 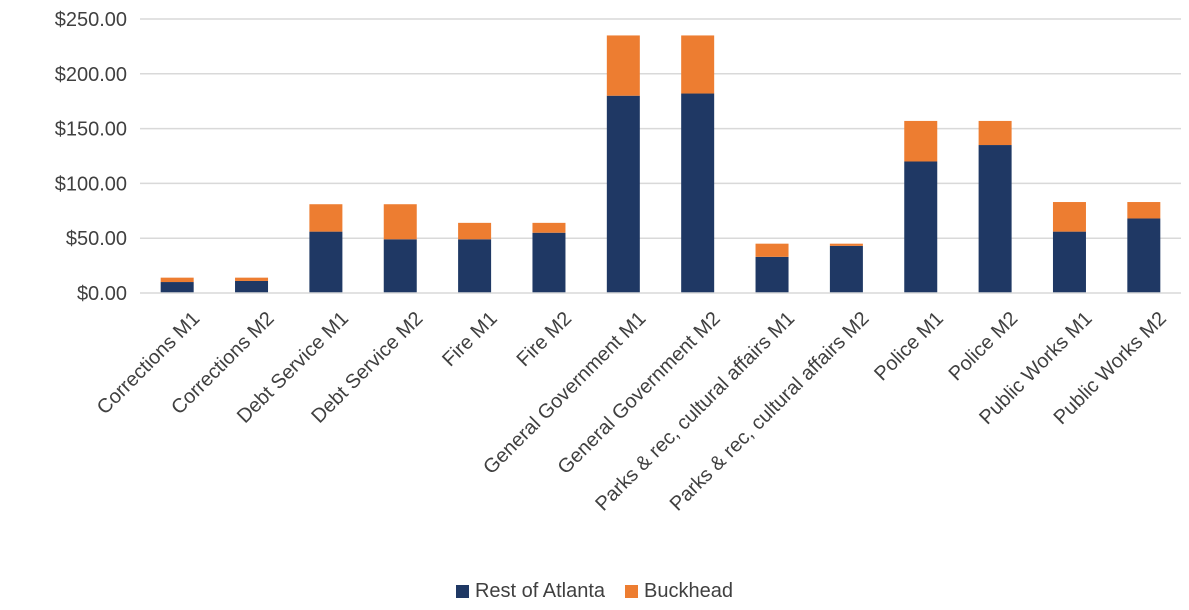 What do you see at coordinates (91, 130) in the screenshot?
I see `y-tick-label: $150.00` at bounding box center [91, 130].